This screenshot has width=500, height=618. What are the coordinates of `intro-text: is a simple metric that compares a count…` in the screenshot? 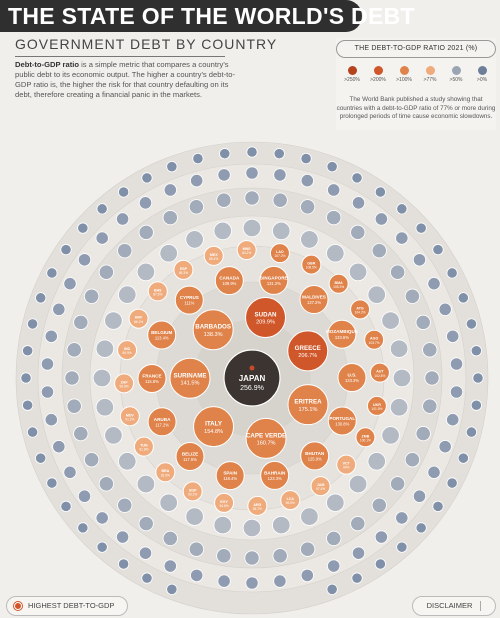 It's located at (125, 79).